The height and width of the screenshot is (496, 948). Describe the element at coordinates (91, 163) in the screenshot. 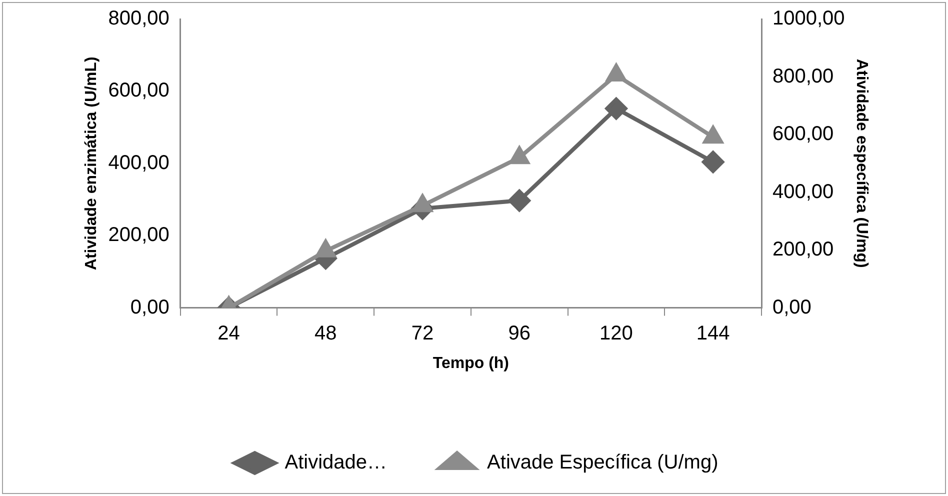

I see `y-axis-title: Atividade enzimática (U/mL)` at that location.